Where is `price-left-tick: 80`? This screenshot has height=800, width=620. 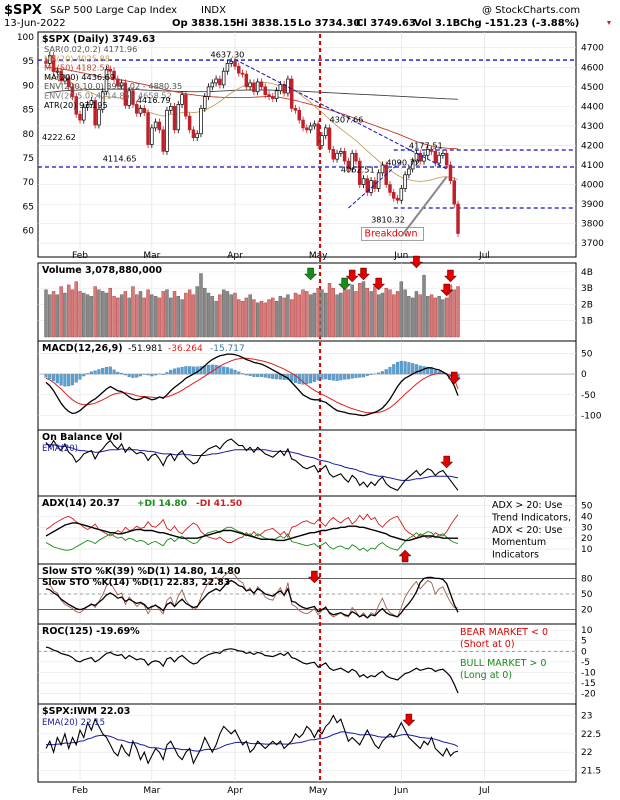
price-left-tick: 80 is located at coordinates (29, 135).